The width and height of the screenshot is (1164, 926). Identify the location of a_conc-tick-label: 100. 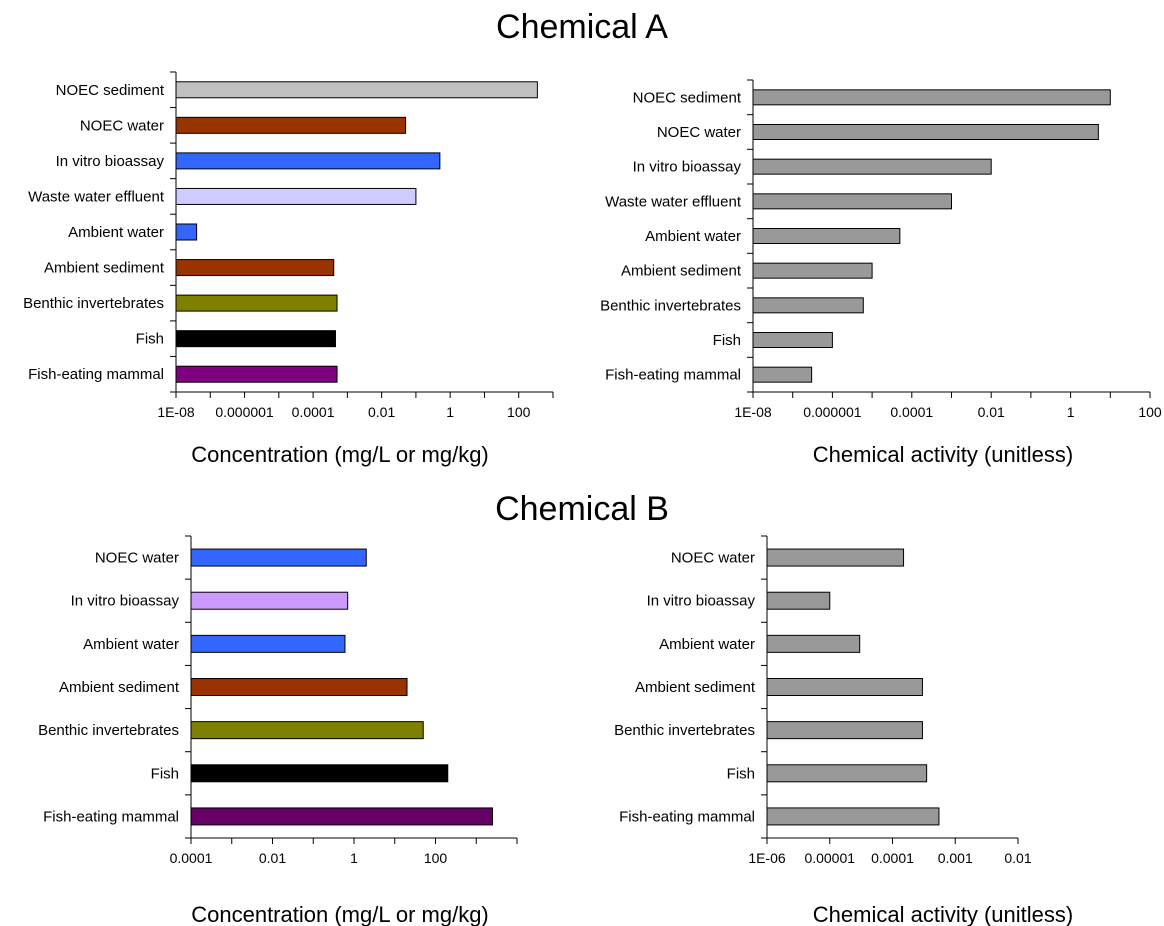
(519, 412).